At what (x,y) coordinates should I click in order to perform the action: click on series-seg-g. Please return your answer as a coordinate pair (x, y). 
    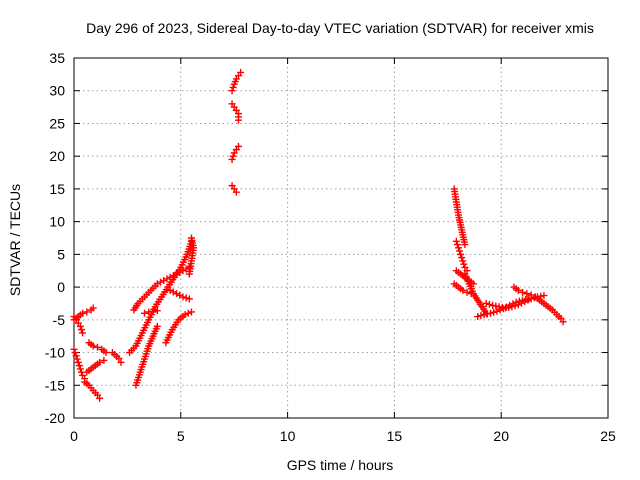
    Looking at the image, I should click on (116, 357).